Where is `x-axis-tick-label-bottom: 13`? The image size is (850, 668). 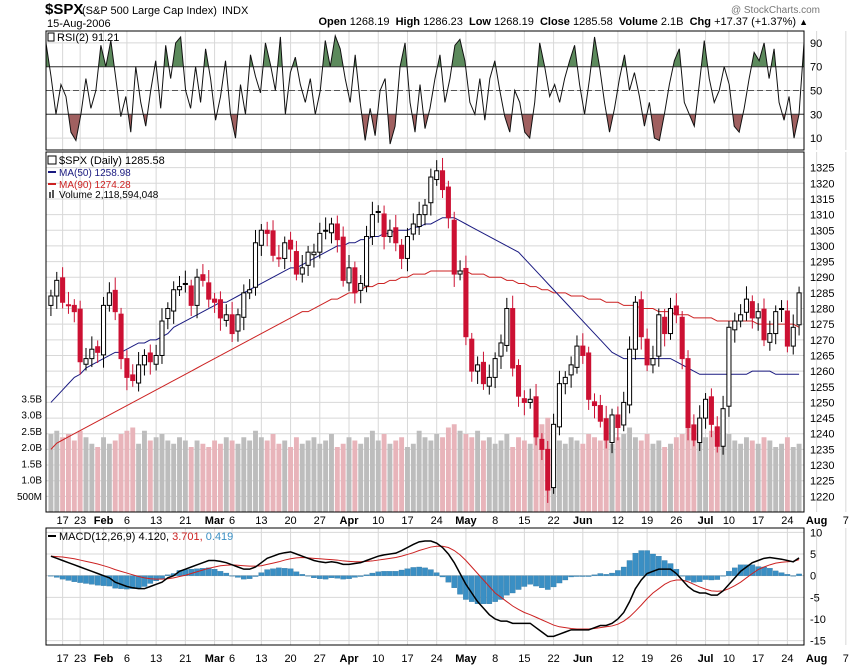 x-axis-tick-label-bottom: 13 is located at coordinates (156, 659).